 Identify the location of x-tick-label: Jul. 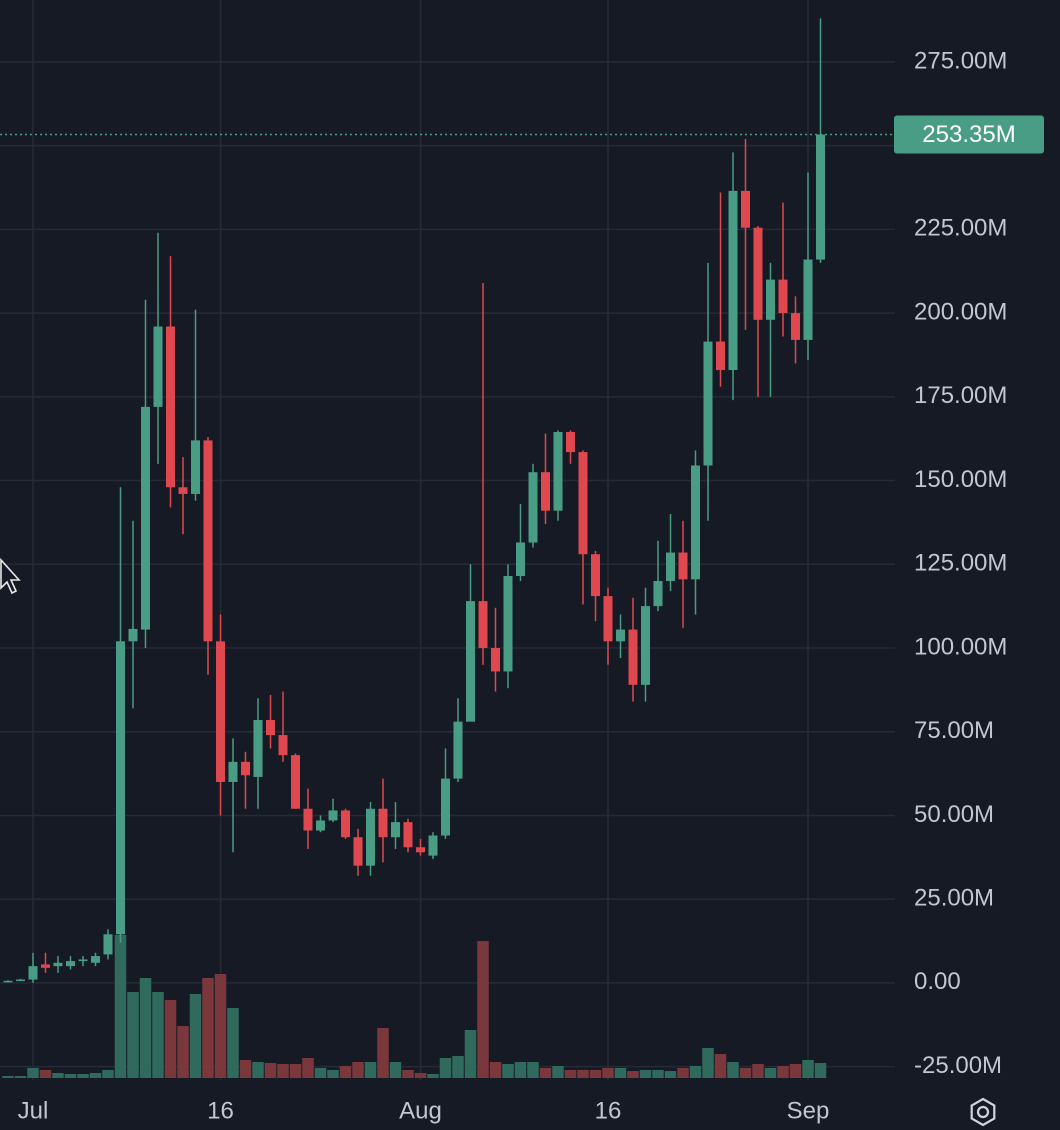
(33, 1110).